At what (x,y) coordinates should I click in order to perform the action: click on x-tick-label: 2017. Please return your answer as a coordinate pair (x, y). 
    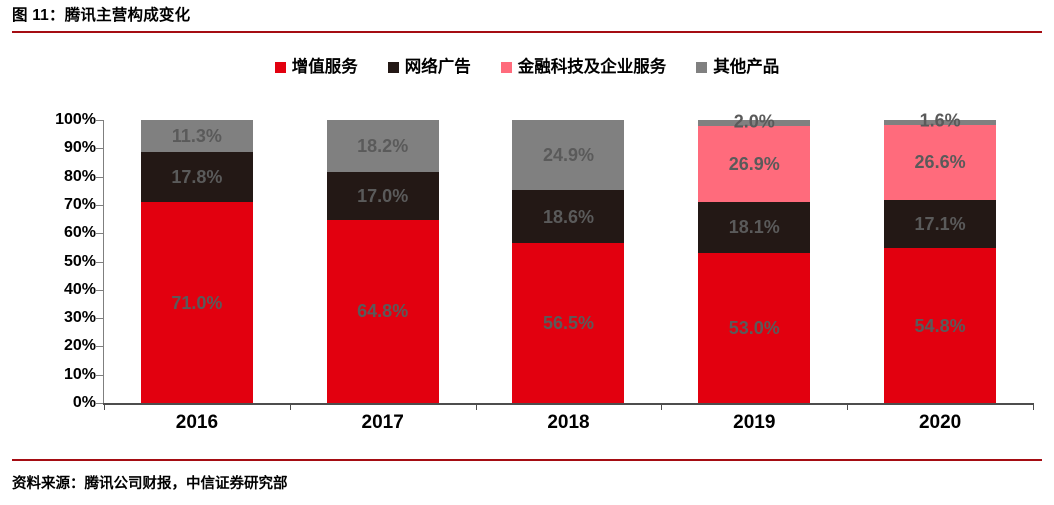
    Looking at the image, I should click on (382, 422).